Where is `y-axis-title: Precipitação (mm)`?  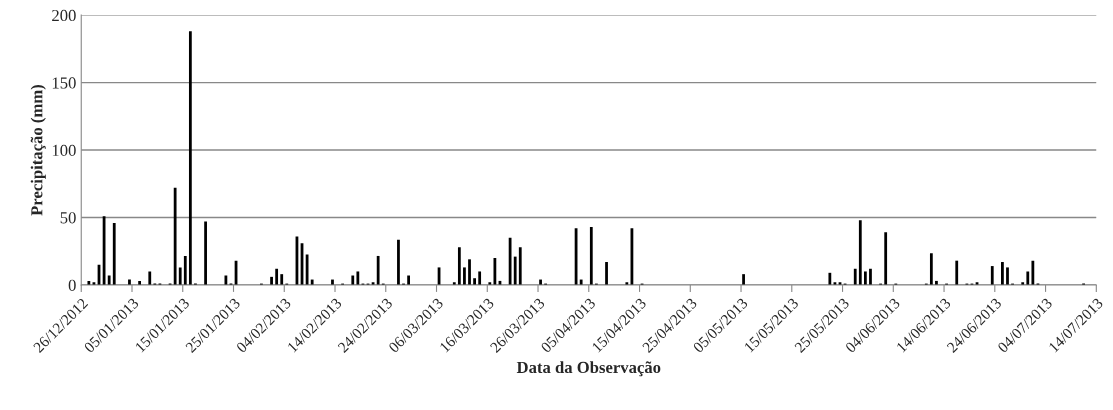
y-axis-title: Precipitação (mm) is located at coordinates (38, 150).